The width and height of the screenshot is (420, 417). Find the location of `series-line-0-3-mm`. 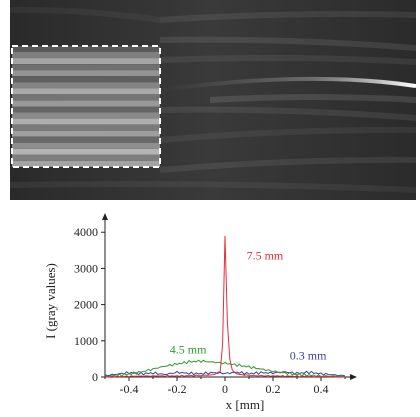

series-line-0-3-mm is located at coordinates (225, 373).